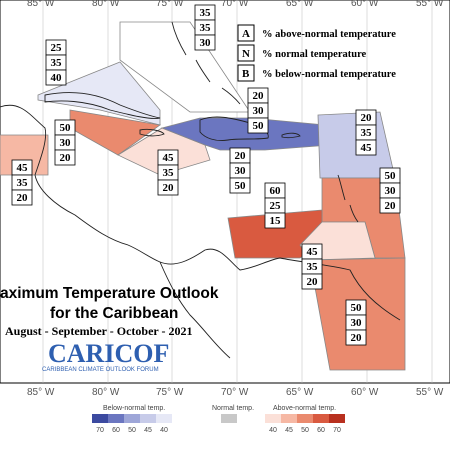 The width and height of the screenshot is (450, 450). What do you see at coordinates (246, 33) in the screenshot?
I see `legend-key-a` at bounding box center [246, 33].